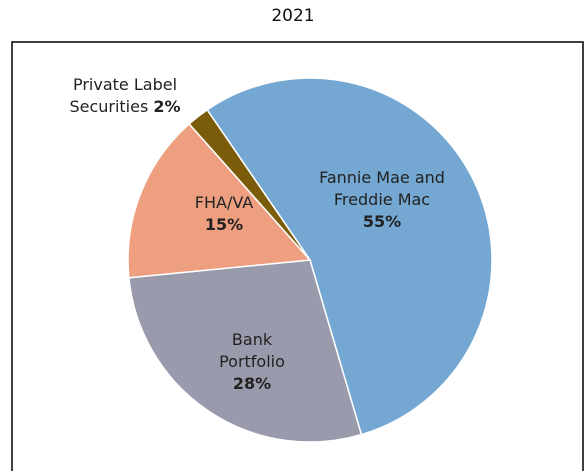 This screenshot has width=586, height=471. Describe the element at coordinates (224, 214) in the screenshot. I see `slice-label: FHA/VA 15%` at that location.